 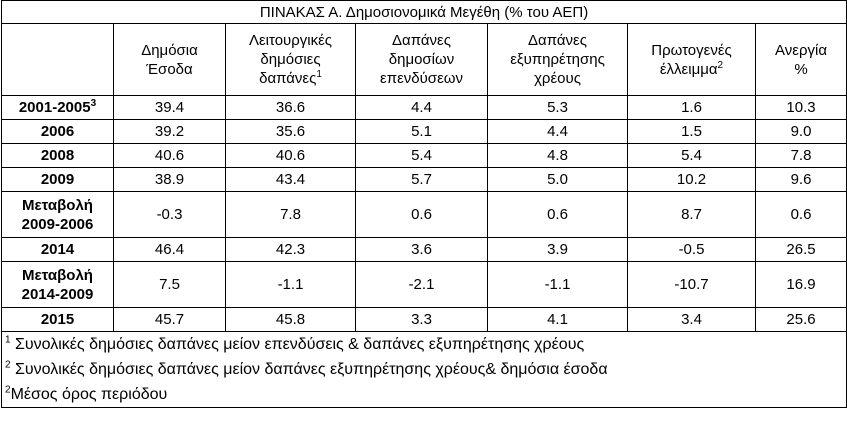 What do you see at coordinates (93, 103) in the screenshot?
I see `superscript: 3` at bounding box center [93, 103].